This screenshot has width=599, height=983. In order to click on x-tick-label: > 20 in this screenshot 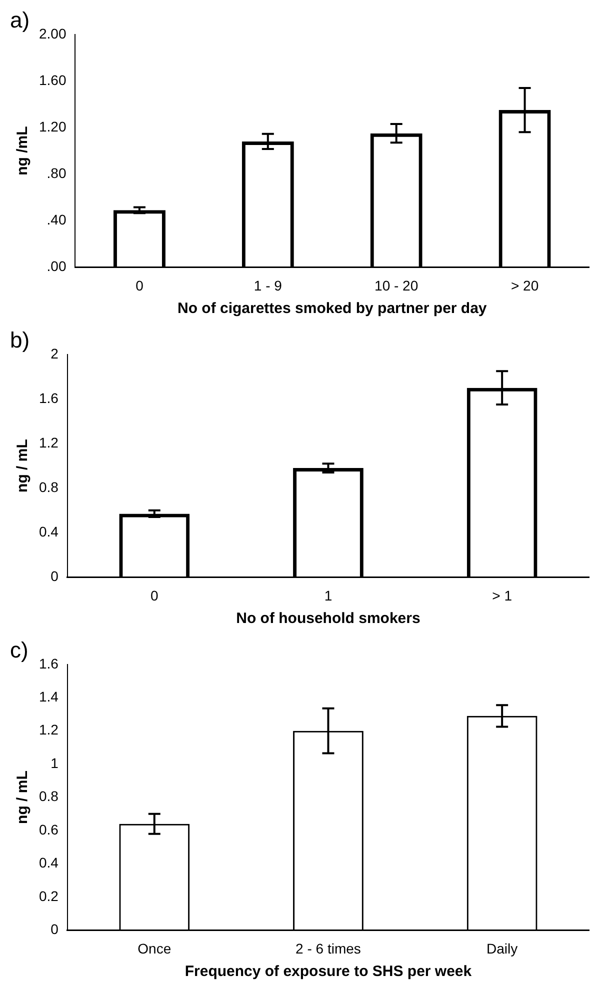, I will do `click(524, 285)`.